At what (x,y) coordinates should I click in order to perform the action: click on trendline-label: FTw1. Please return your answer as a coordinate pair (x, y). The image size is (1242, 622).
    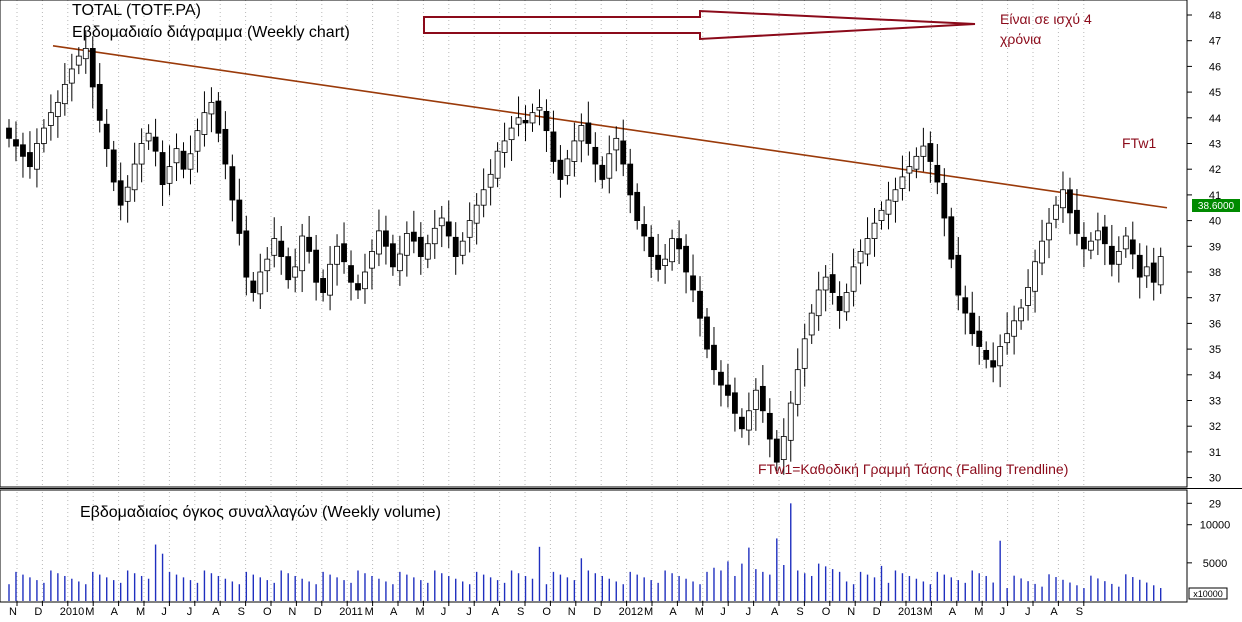
    Looking at the image, I should click on (1139, 143).